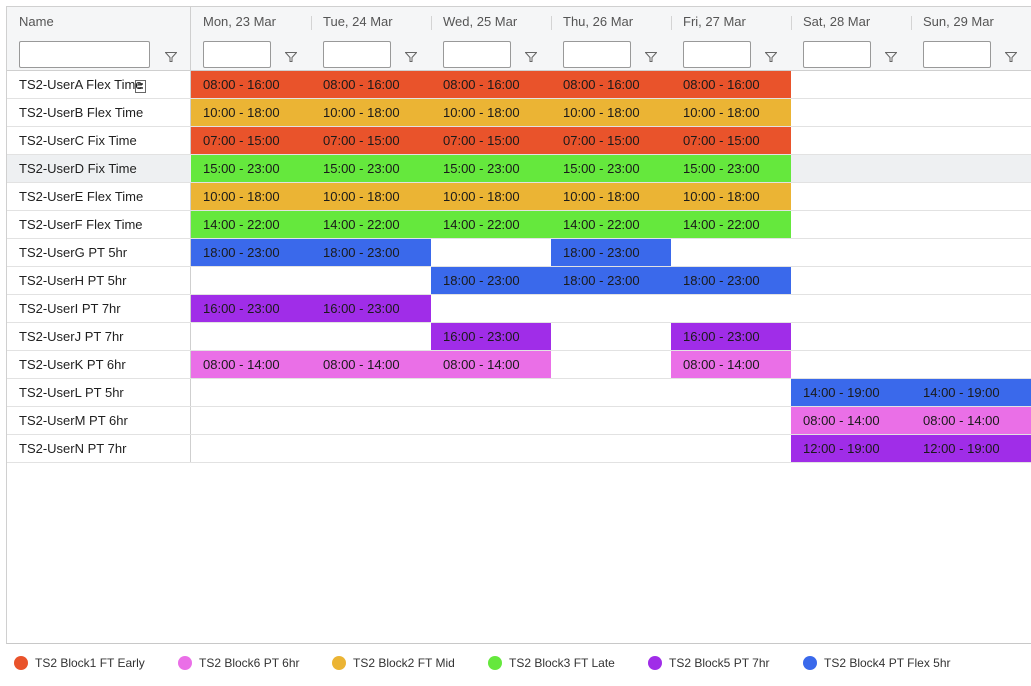 This screenshot has width=1031, height=686. Describe the element at coordinates (239, 21) in the screenshot. I see `column-header-day: Mon, 23 Mar` at that location.